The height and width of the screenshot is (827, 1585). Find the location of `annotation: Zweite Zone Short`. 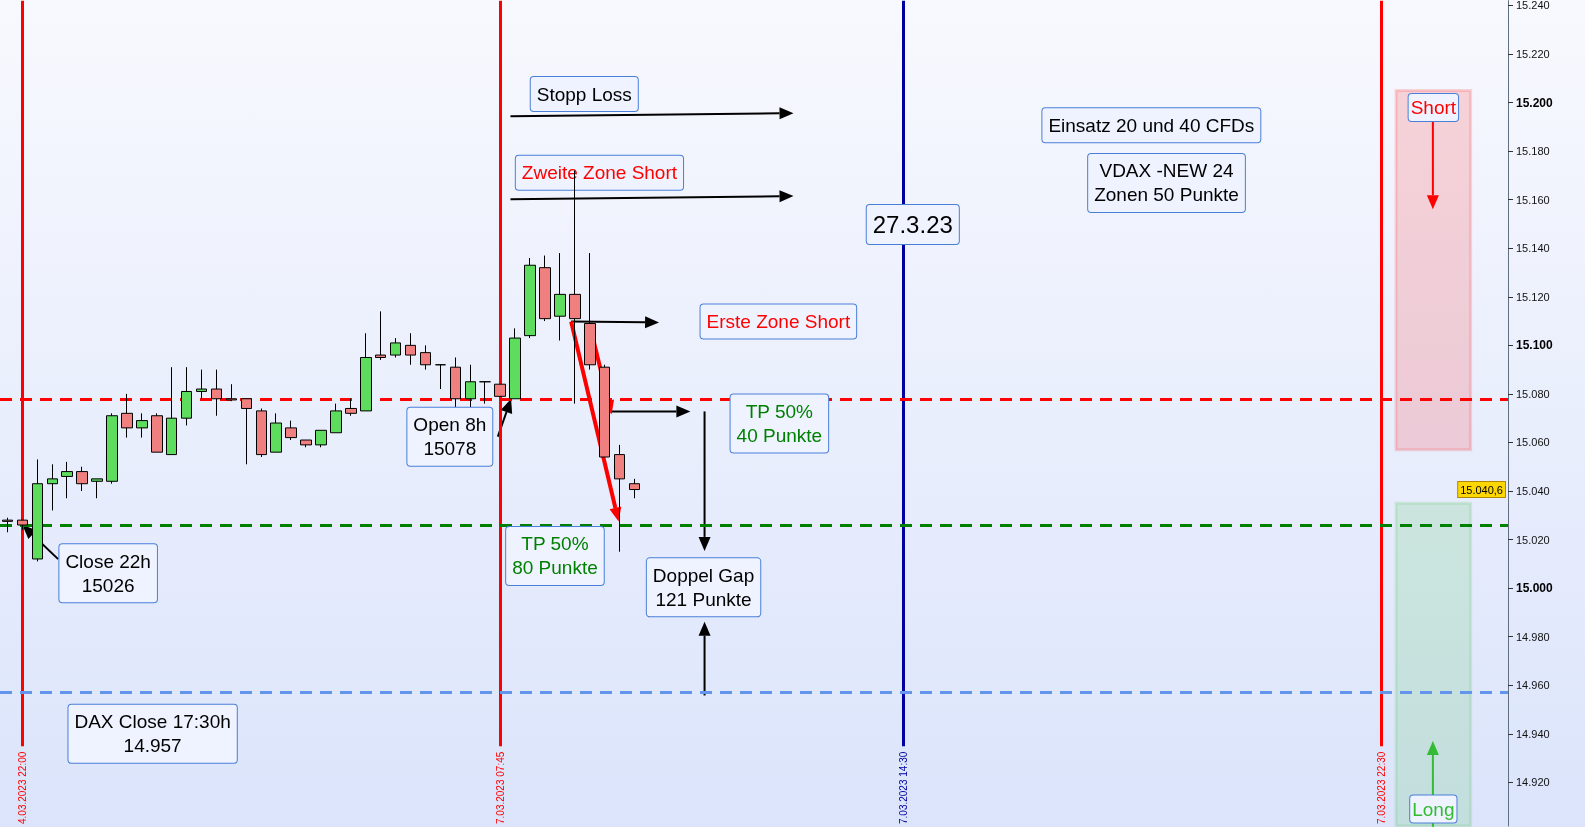

annotation: Zweite Zone Short is located at coordinates (599, 173).